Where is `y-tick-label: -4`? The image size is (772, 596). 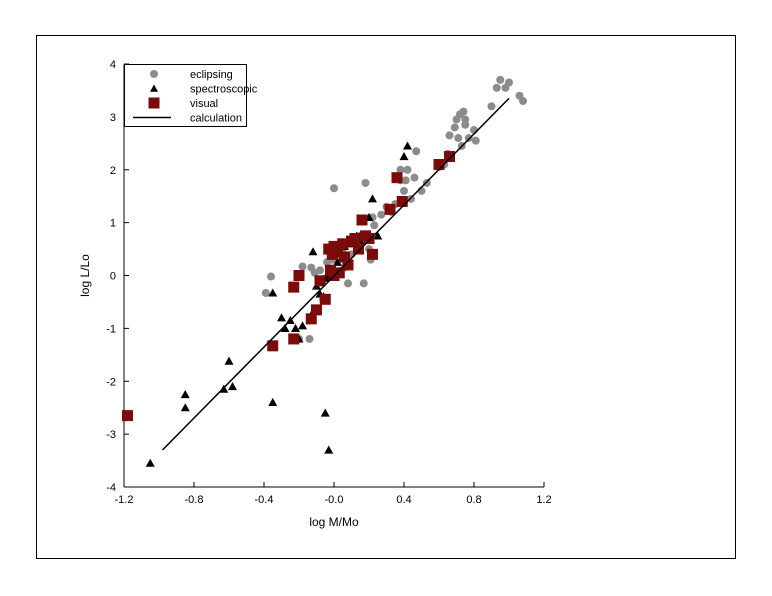
y-tick-label: -4 is located at coordinates (111, 488).